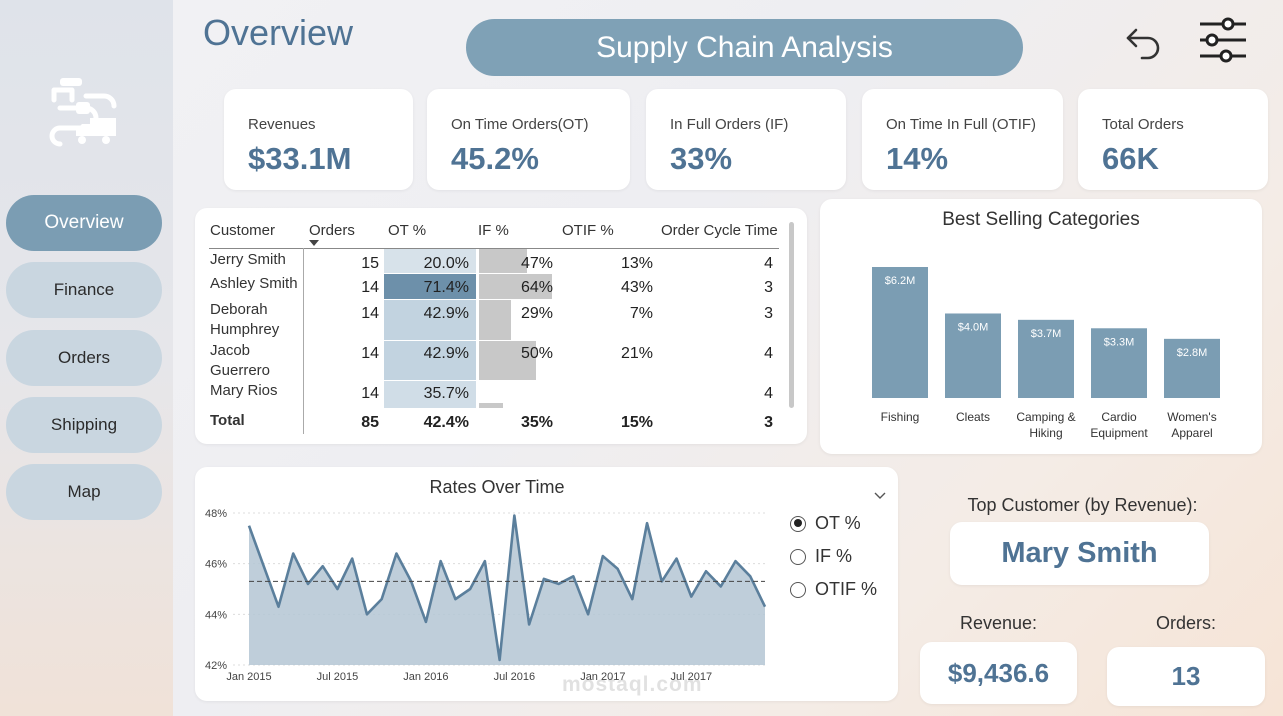 The height and width of the screenshot is (716, 1283). What do you see at coordinates (332, 230) in the screenshot?
I see `col-header-orders: Orders` at bounding box center [332, 230].